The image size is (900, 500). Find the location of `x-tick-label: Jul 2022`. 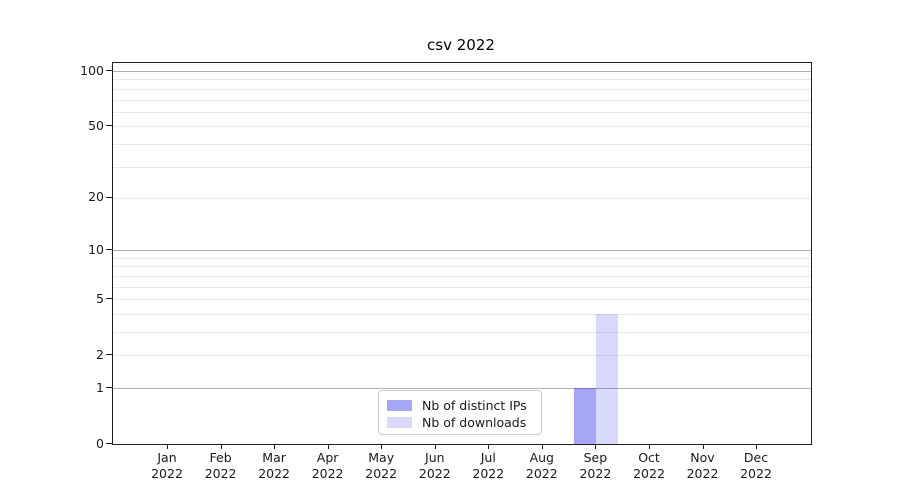

x-tick-label: Jul 2022 is located at coordinates (488, 466).